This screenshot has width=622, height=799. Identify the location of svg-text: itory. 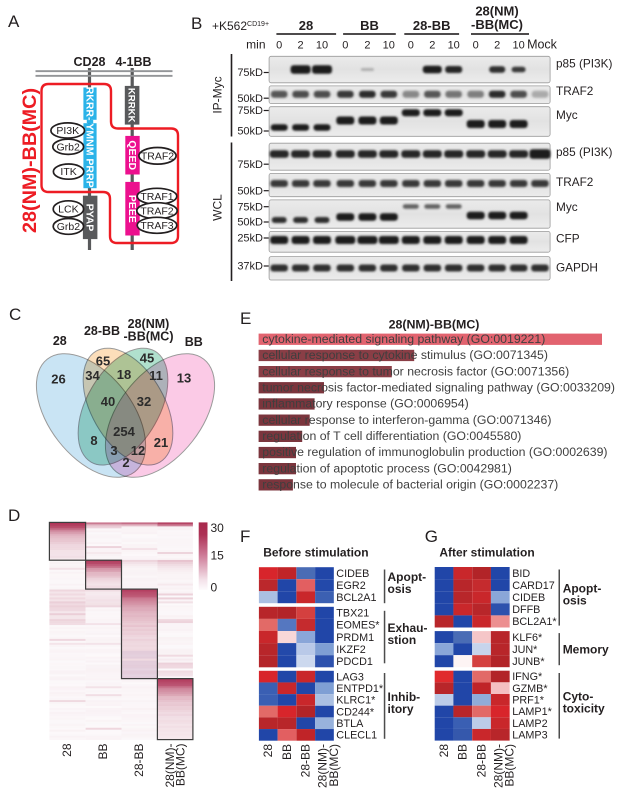
(401, 709).